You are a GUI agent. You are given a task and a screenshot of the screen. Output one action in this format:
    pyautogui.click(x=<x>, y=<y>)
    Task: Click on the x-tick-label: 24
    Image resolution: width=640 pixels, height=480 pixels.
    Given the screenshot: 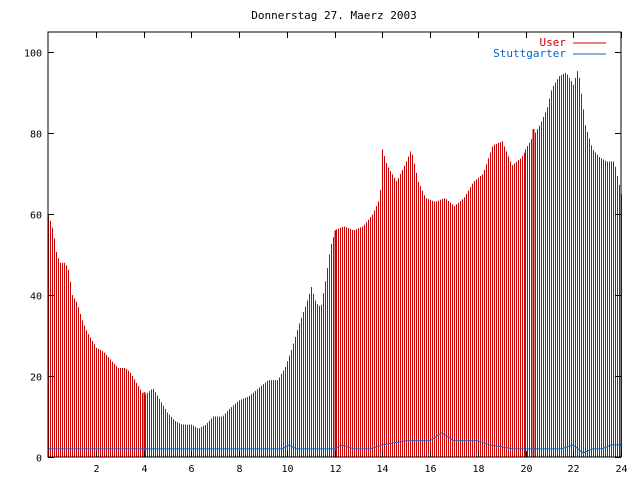 What is the action you would take?
    pyautogui.click(x=621, y=469)
    